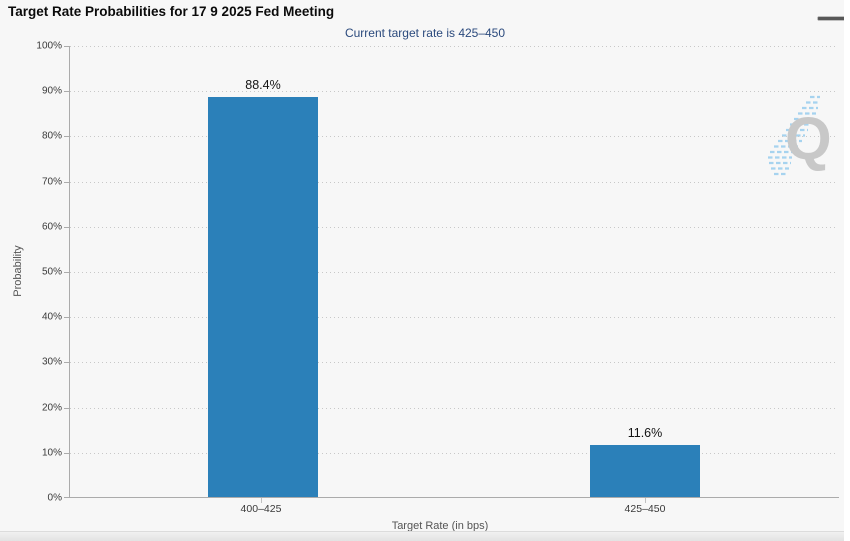  I want to click on hamburger-bar, so click(834, 18).